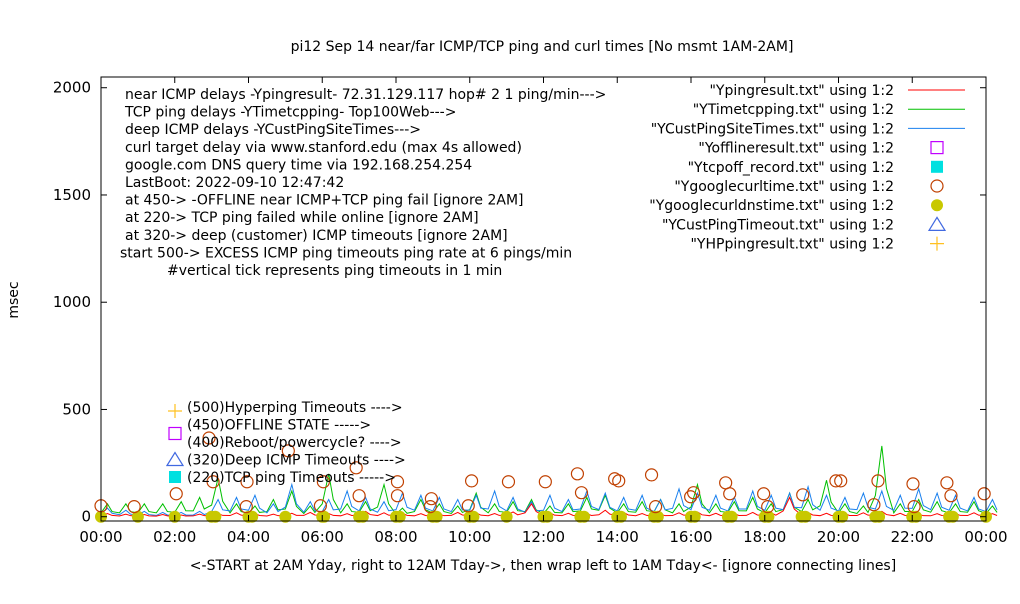  What do you see at coordinates (912, 537) in the screenshot?
I see `x-tick-label: 22:00` at bounding box center [912, 537].